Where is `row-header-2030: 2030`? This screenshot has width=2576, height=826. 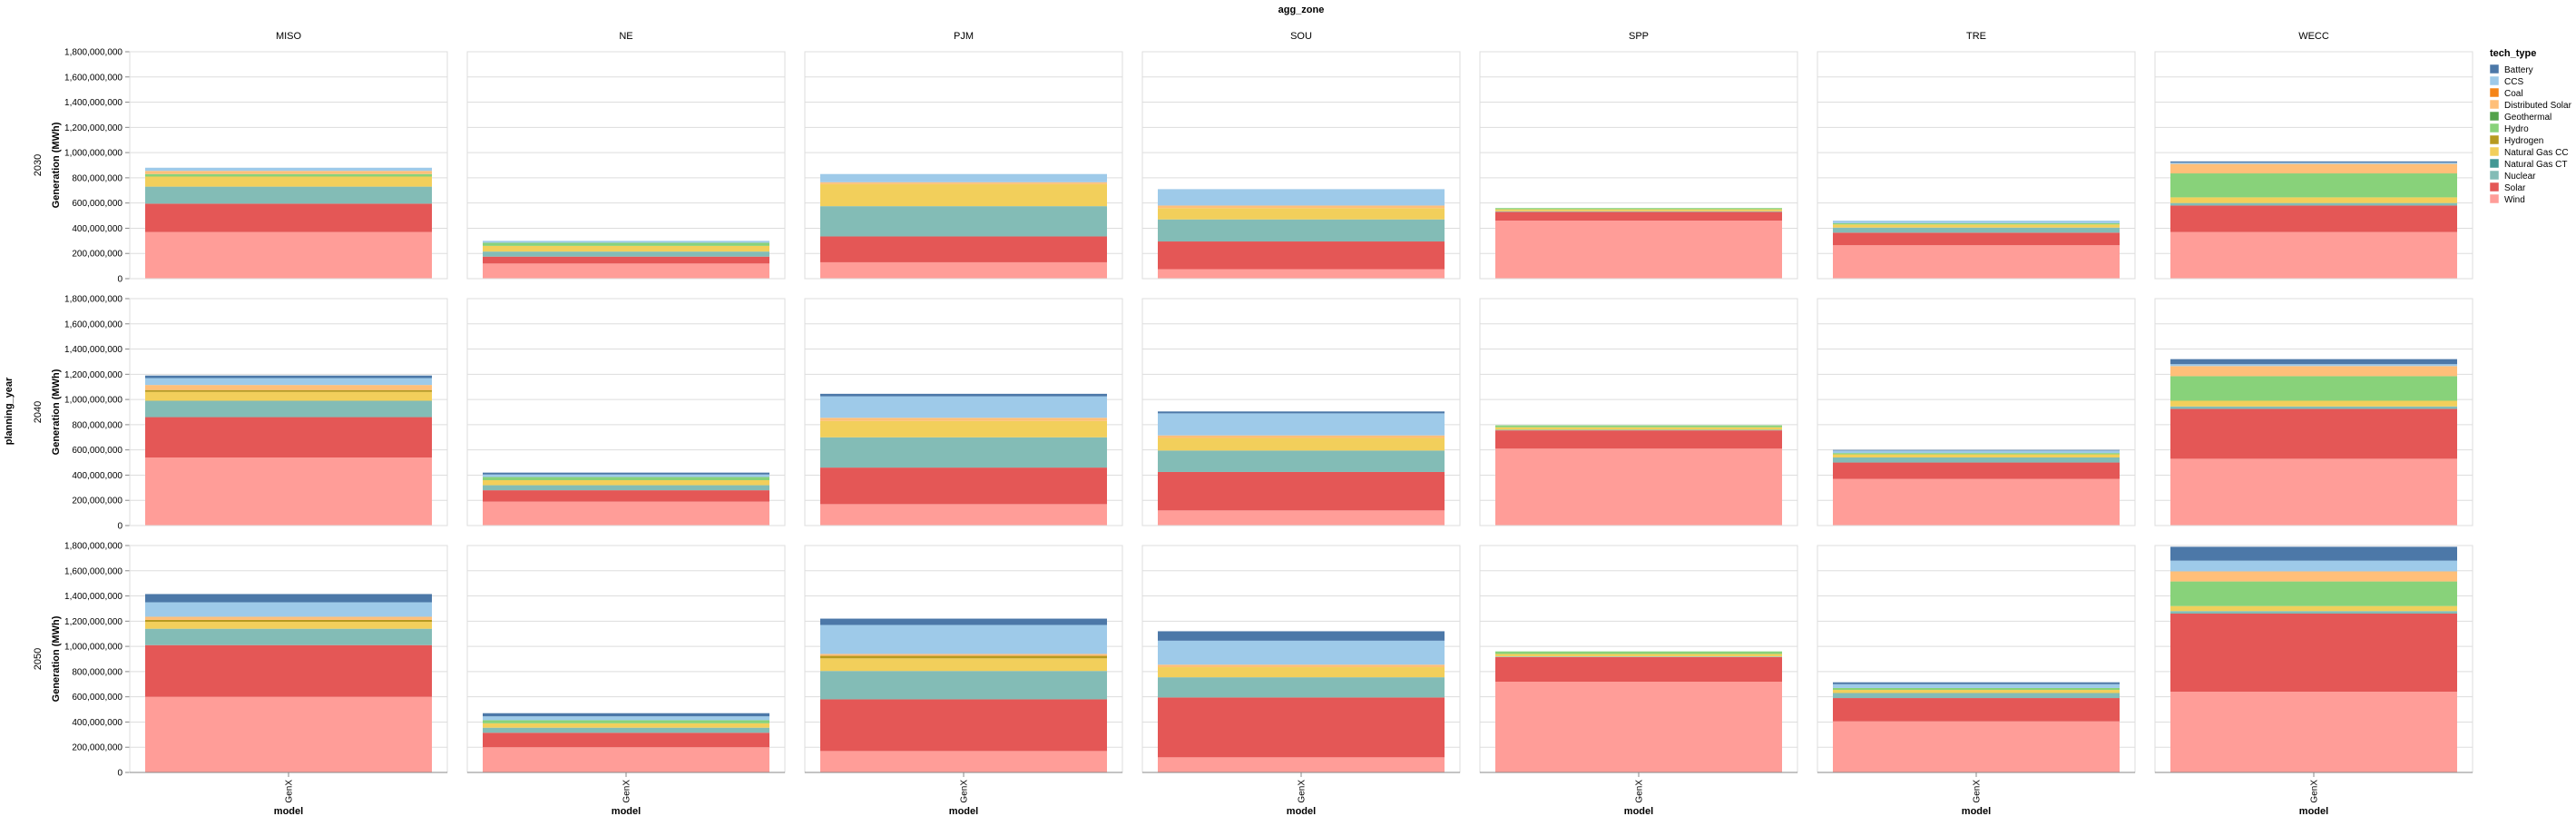 row-header-2030: 2030 is located at coordinates (38, 165).